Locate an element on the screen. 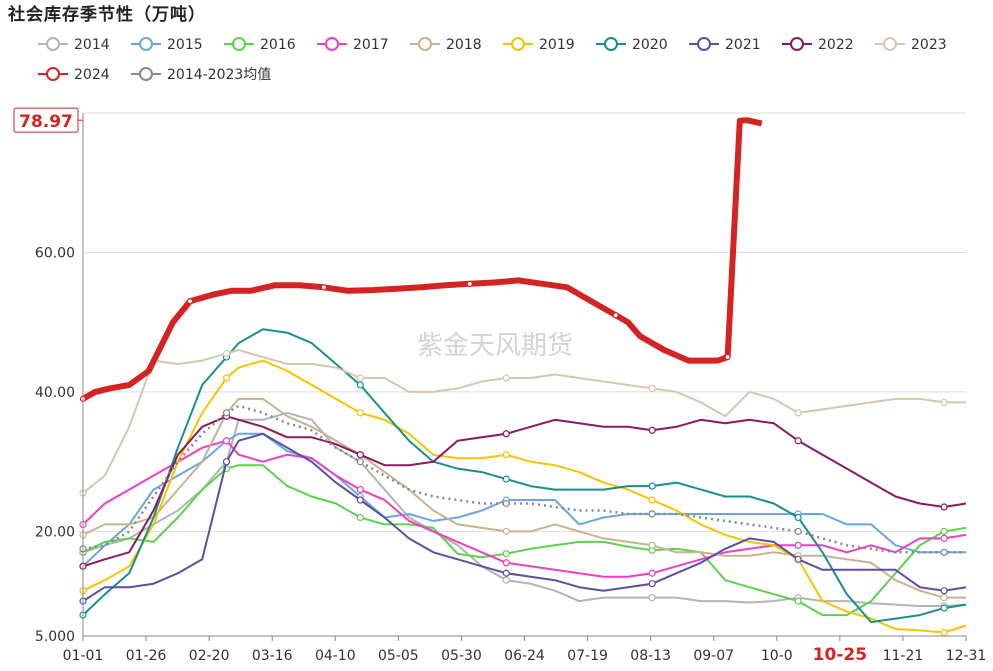 This screenshot has height=671, width=993. x-tick-label: 03-16 is located at coordinates (272, 656).